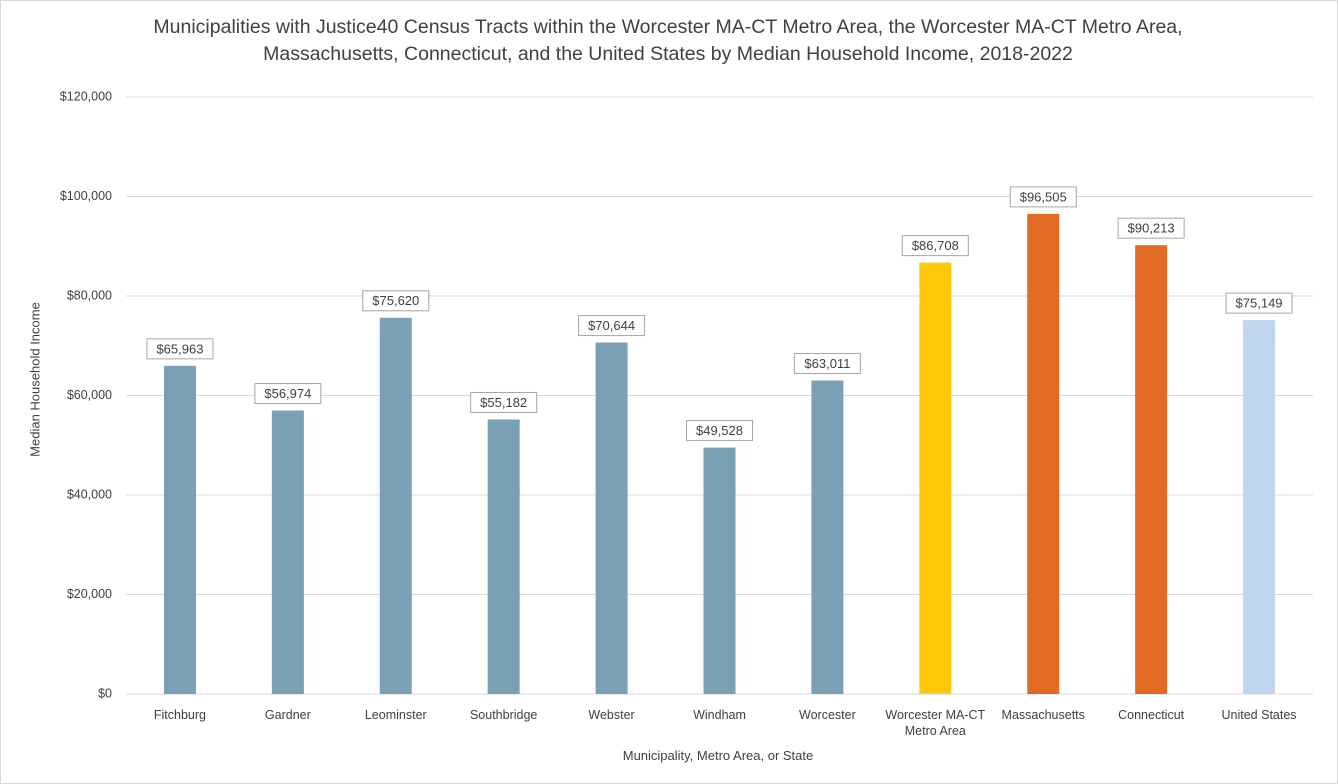  I want to click on data-label: $63,011, so click(827, 363).